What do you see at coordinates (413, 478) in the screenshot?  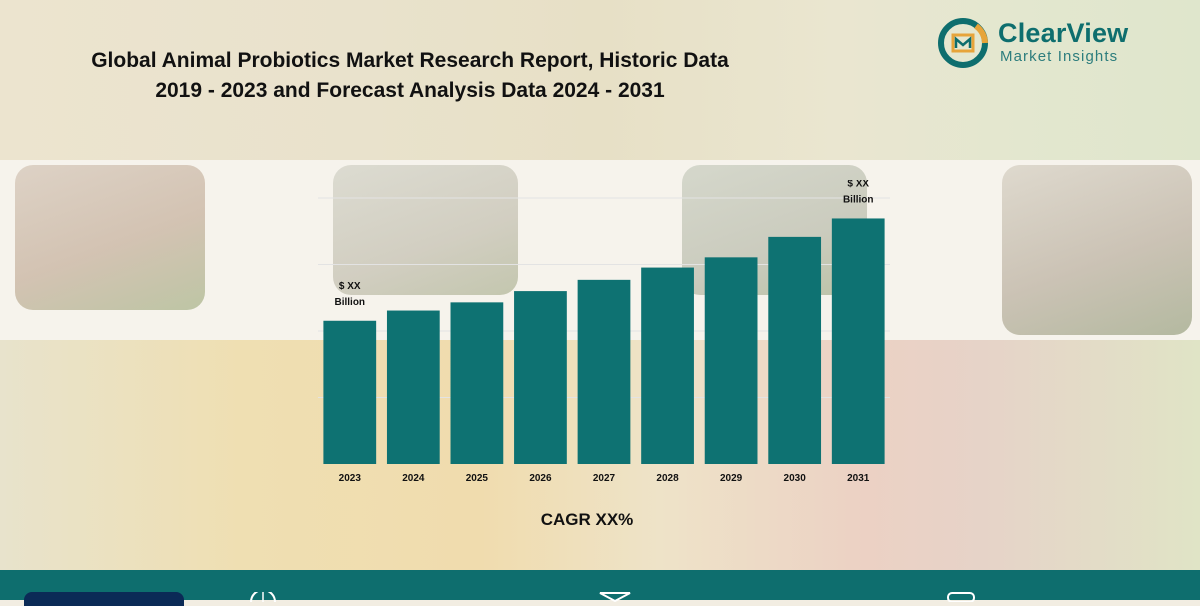 I see `x-tick-label: 2024` at bounding box center [413, 478].